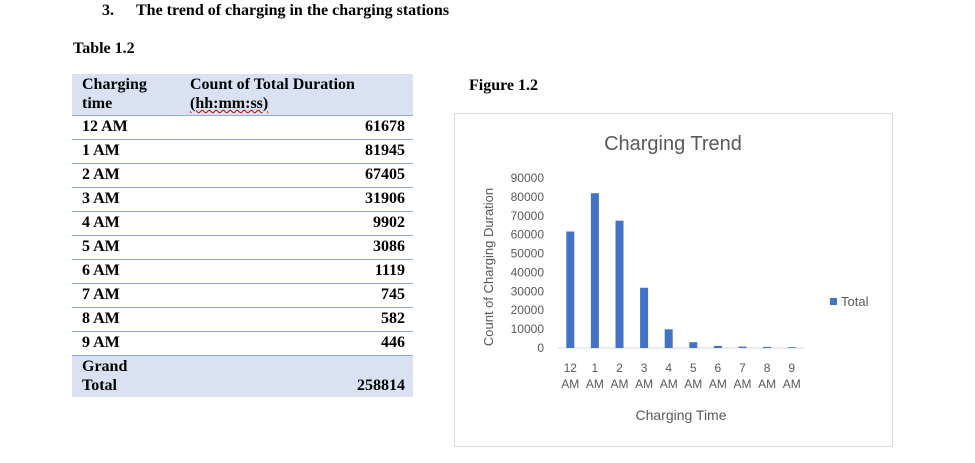 Image resolution: width=975 pixels, height=463 pixels. What do you see at coordinates (126, 319) in the screenshot?
I see `row-label: 8 AM` at bounding box center [126, 319].